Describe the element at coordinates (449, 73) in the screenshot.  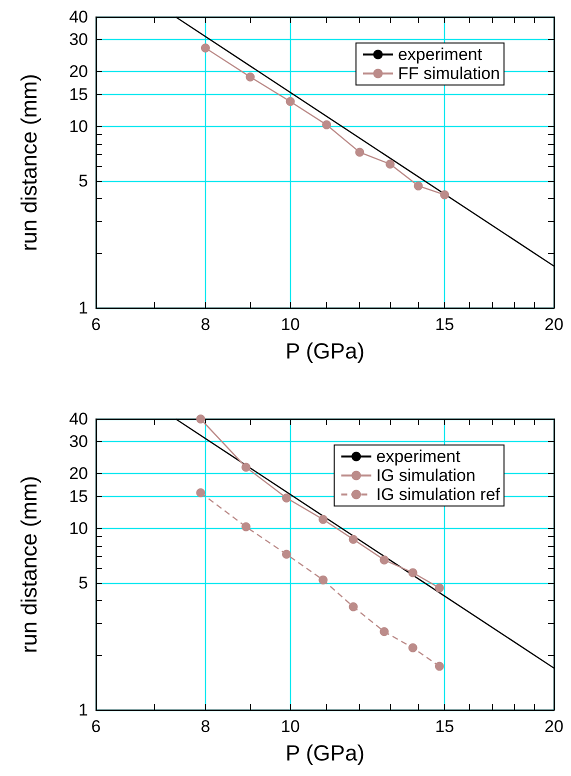
I see `legend-label: FF simulation` at that location.